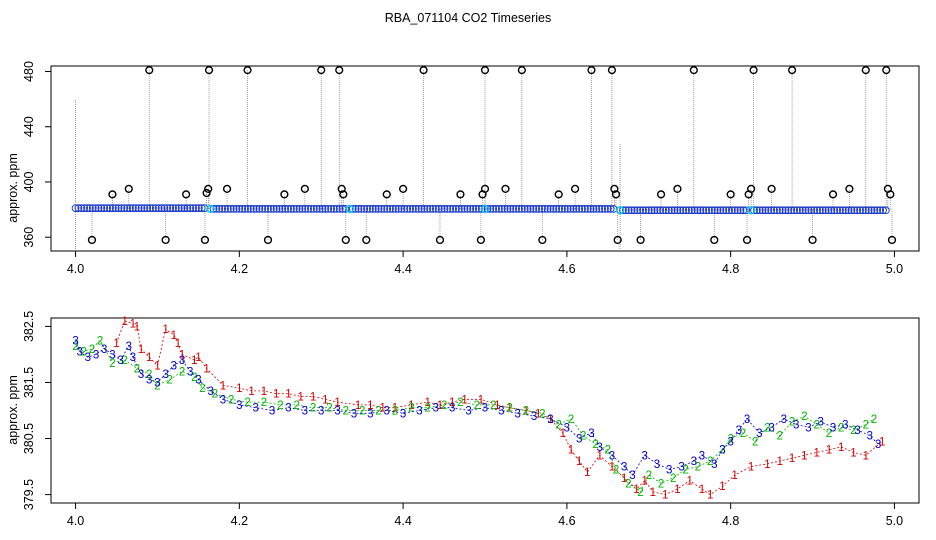  I want to click on bottom-x-tick-label: 4.0, so click(75, 521).